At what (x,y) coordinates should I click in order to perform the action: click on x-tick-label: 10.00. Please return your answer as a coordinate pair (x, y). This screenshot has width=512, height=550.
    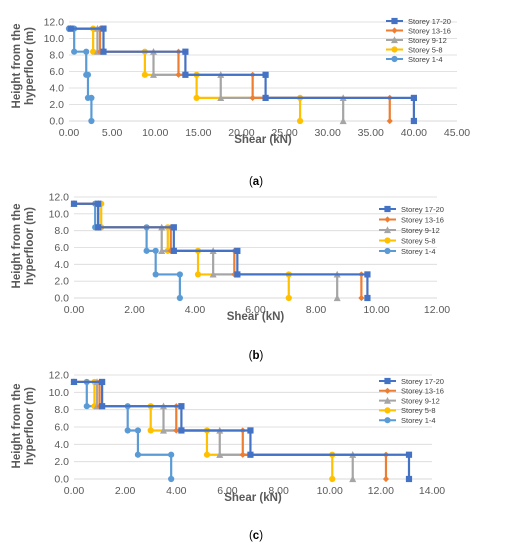
    Looking at the image, I should click on (330, 491).